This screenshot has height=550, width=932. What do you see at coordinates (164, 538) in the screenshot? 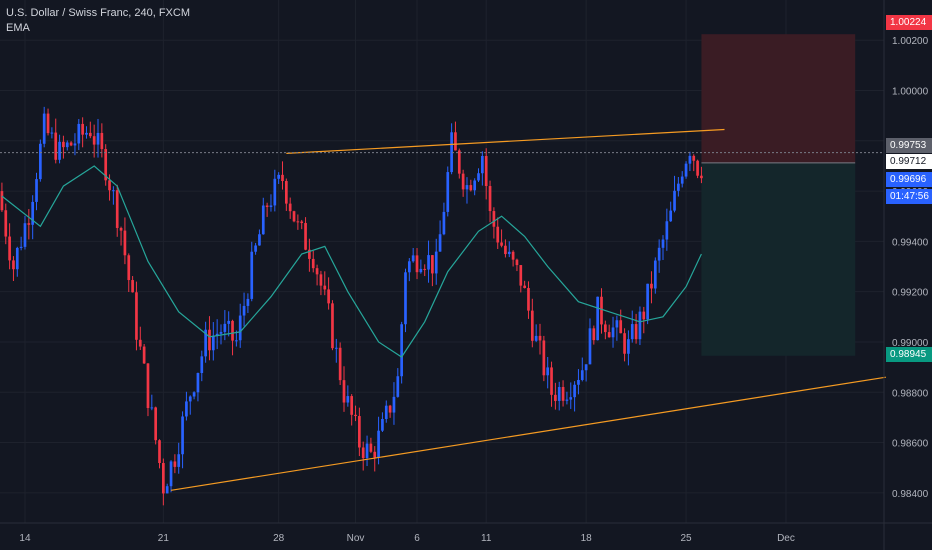
I see `x-tick-label: 21` at bounding box center [164, 538].